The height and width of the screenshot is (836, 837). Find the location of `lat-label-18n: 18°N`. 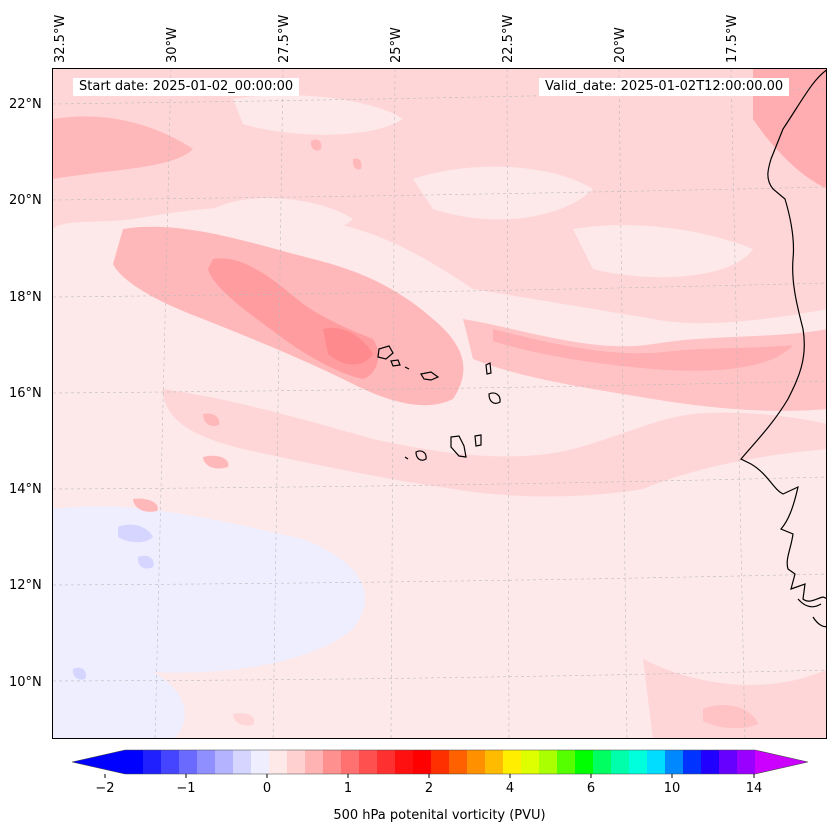

lat-label-18n: 18°N is located at coordinates (25, 297).